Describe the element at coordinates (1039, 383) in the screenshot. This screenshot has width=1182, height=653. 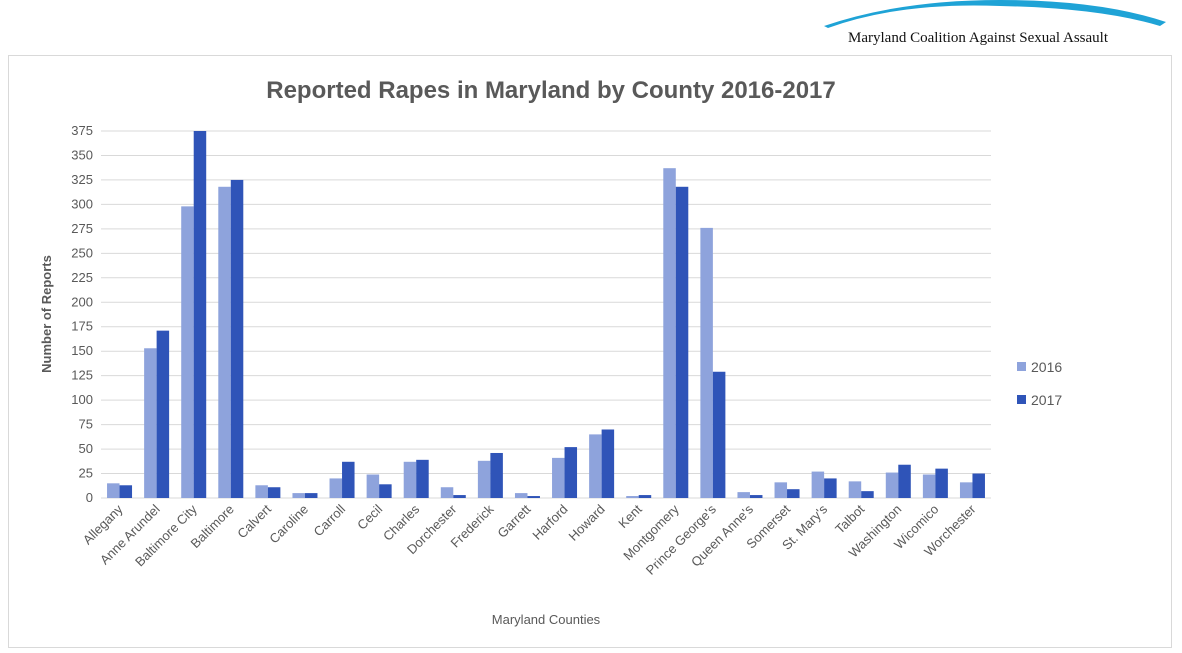
I see `legend: 2016 2017` at that location.